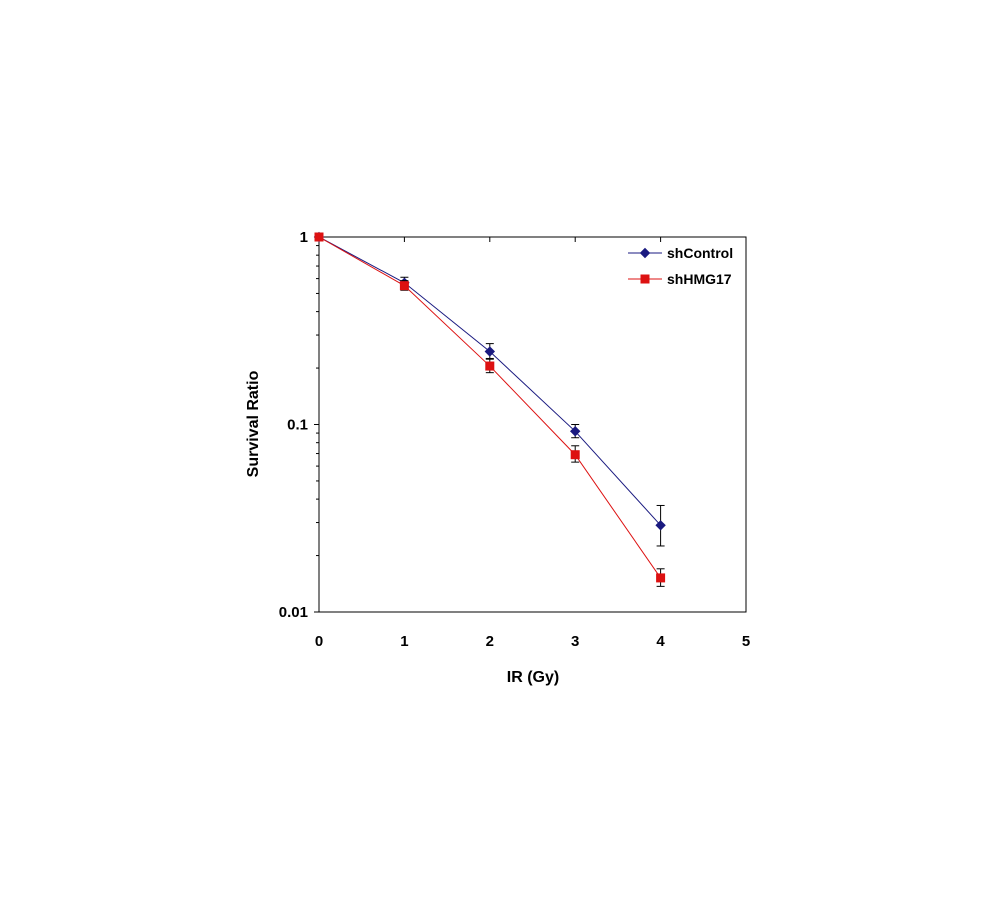 The width and height of the screenshot is (1000, 907). What do you see at coordinates (700, 253) in the screenshot?
I see `legend-label: shControl` at bounding box center [700, 253].